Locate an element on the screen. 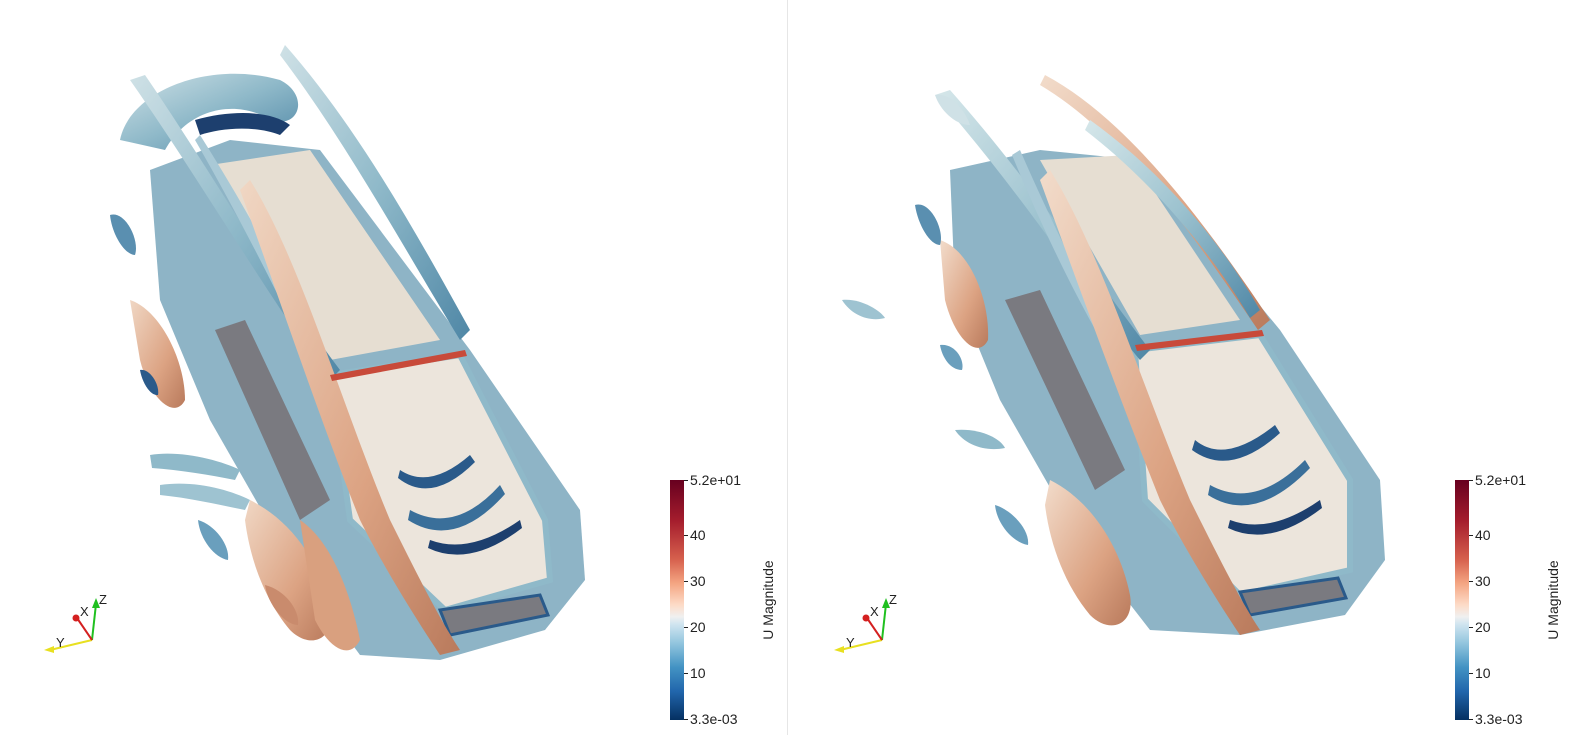 Image resolution: width=1593 pixels, height=745 pixels. view-divider is located at coordinates (787, 367).